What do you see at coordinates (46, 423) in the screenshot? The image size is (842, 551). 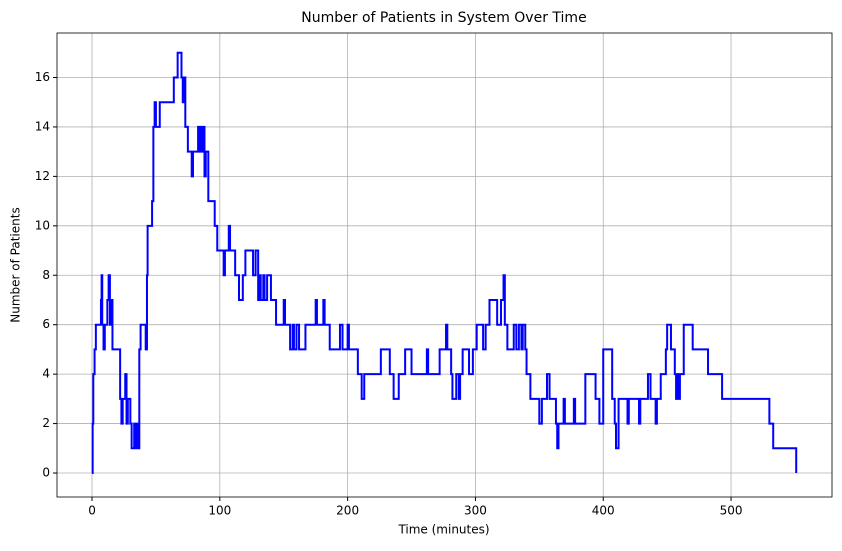 I see `y-tick-label: 2` at bounding box center [46, 423].